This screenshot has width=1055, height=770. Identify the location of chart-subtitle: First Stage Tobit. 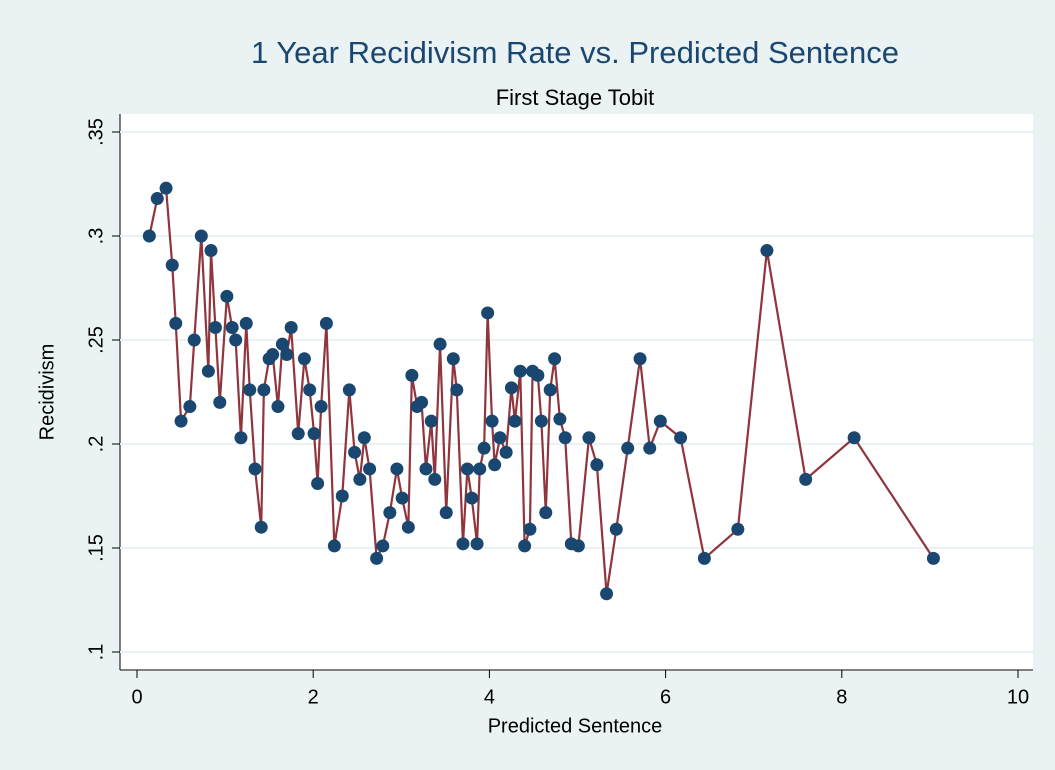
(575, 97).